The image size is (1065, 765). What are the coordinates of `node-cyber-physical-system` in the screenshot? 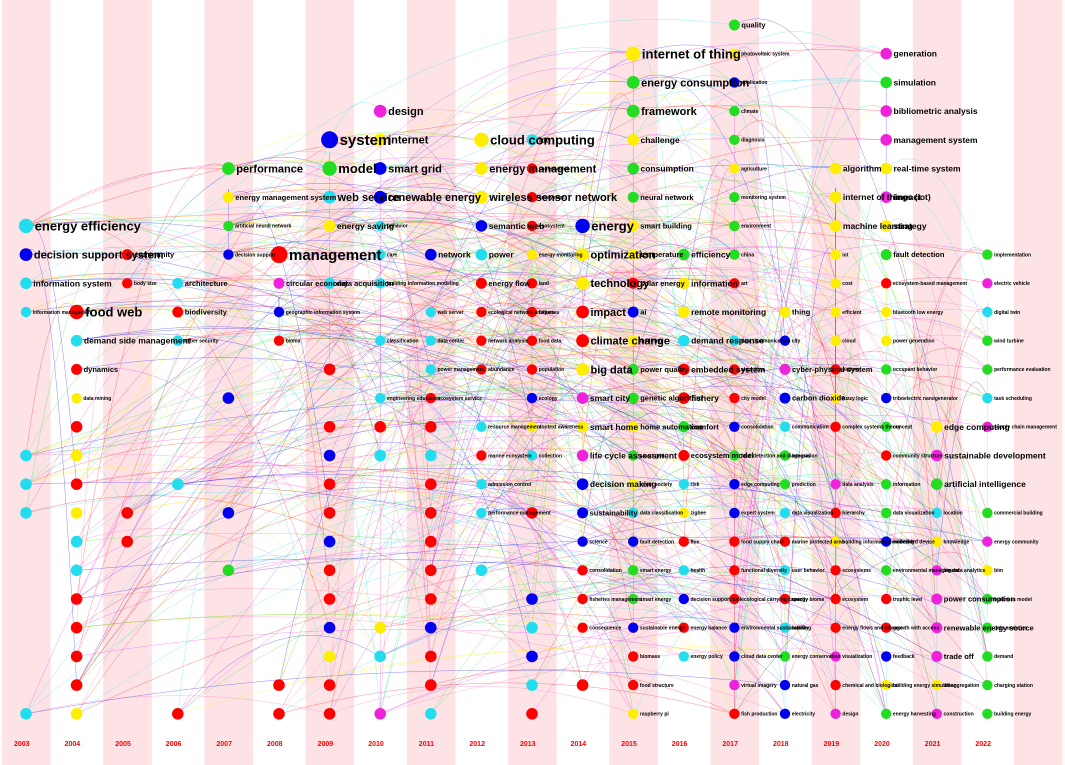 It's located at (785, 369).